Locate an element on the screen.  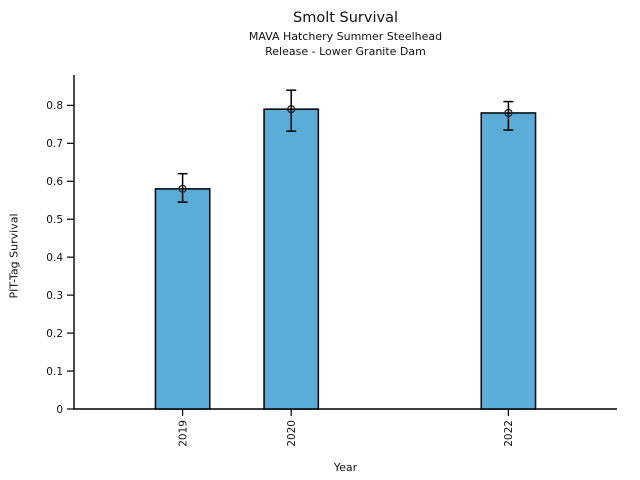
y-tick-label: 0.7 is located at coordinates (54, 144).